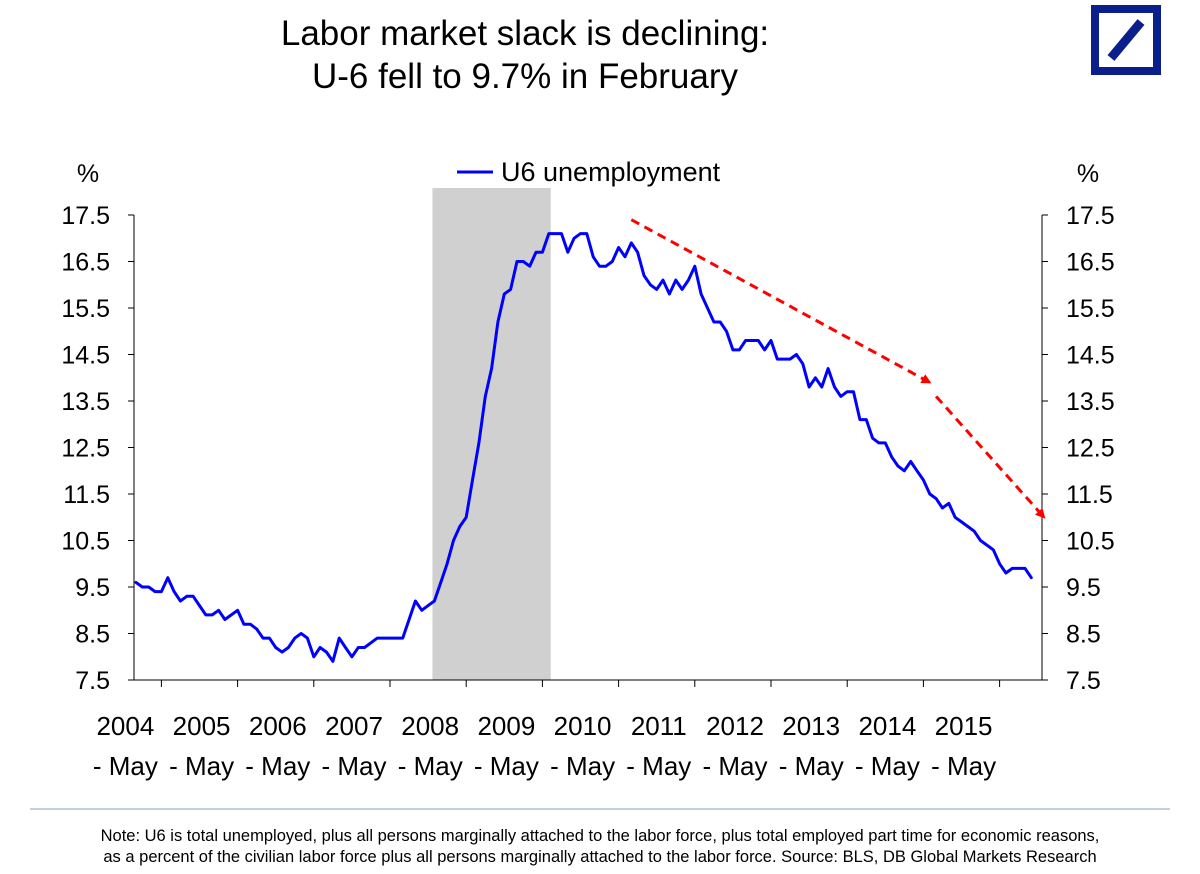 Image resolution: width=1200 pixels, height=874 pixels. Describe the element at coordinates (524, 76) in the screenshot. I see `chart-title-line2: U-6 fell to 9.7% in February` at that location.